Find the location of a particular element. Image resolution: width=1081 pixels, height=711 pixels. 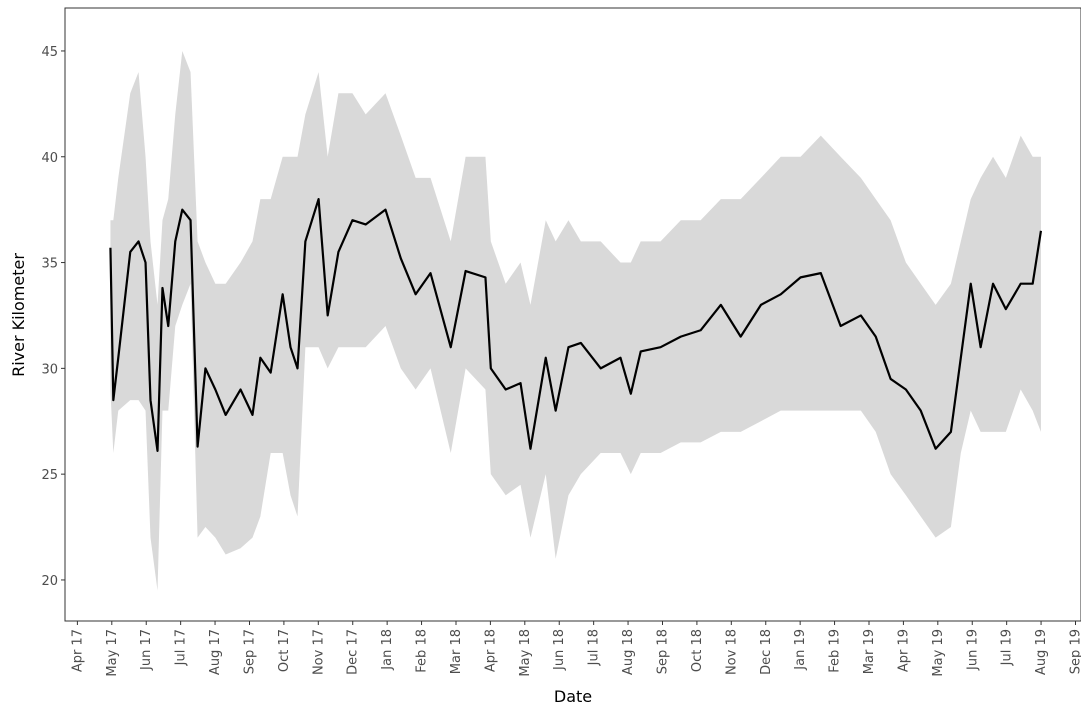

x-tick-label: Jul 17 is located at coordinates (181, 647).